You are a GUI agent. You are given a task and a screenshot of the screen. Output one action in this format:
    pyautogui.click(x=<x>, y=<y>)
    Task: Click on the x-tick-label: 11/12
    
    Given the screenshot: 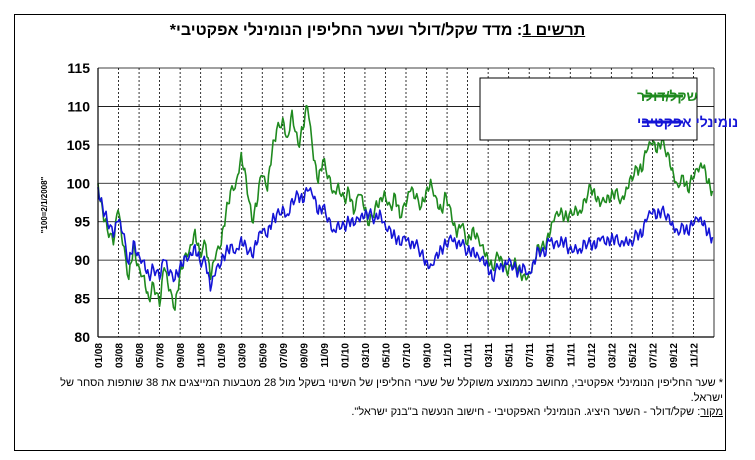 What is the action you would take?
    pyautogui.click(x=694, y=355)
    